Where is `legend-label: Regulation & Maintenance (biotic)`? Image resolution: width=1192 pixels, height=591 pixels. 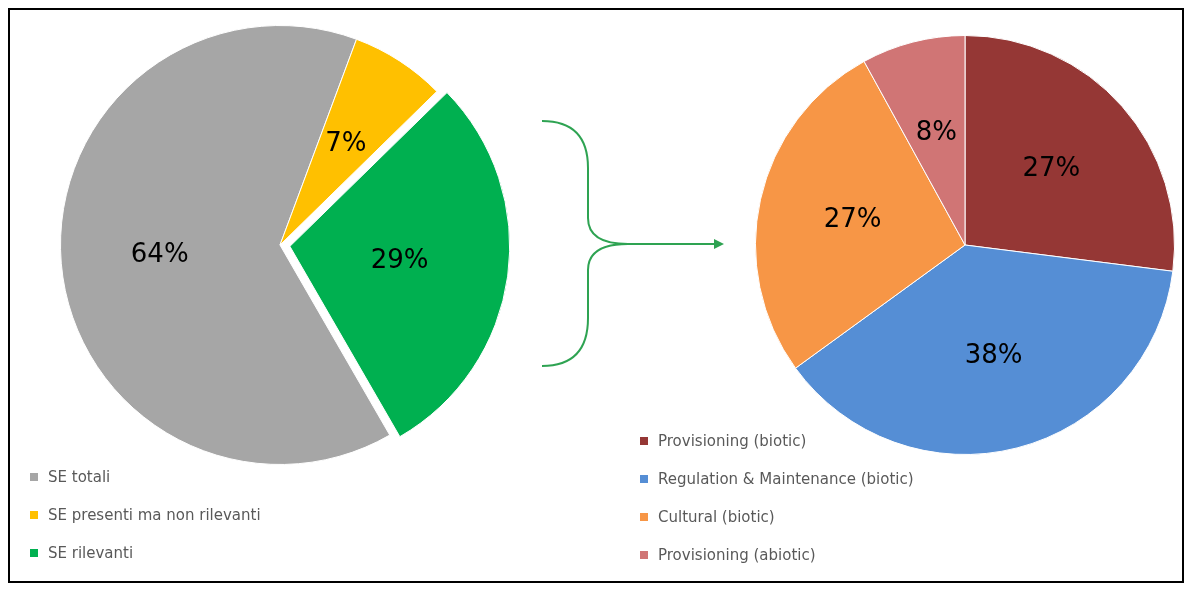
legend-label: Regulation & Maintenance (biotic) is located at coordinates (786, 479).